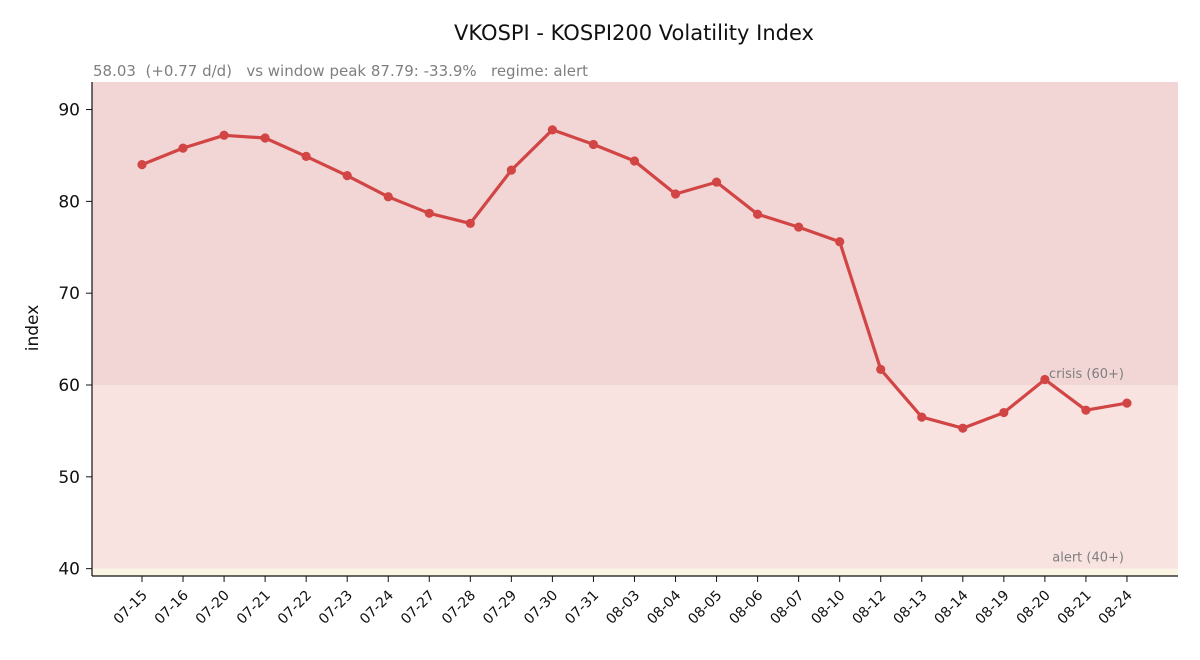  I want to click on x-tick-label-10: 07-30, so click(541, 608).